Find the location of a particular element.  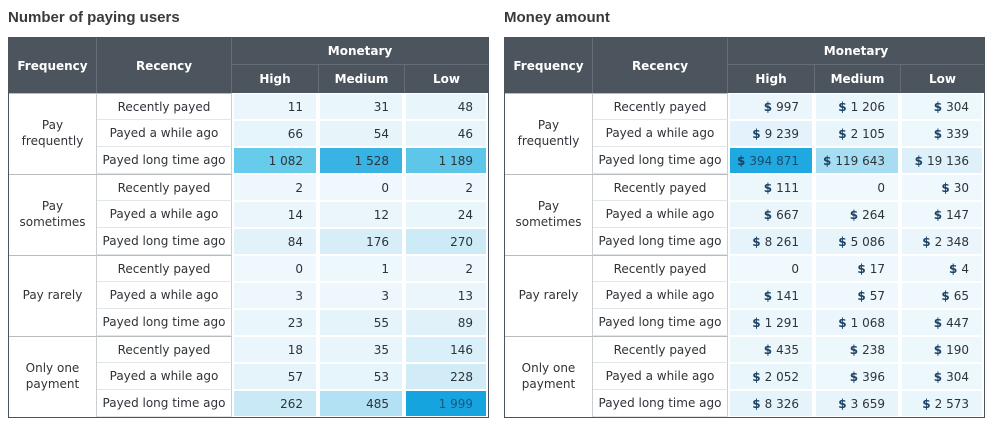

heatmap-cell: 1 528 is located at coordinates (361, 160).